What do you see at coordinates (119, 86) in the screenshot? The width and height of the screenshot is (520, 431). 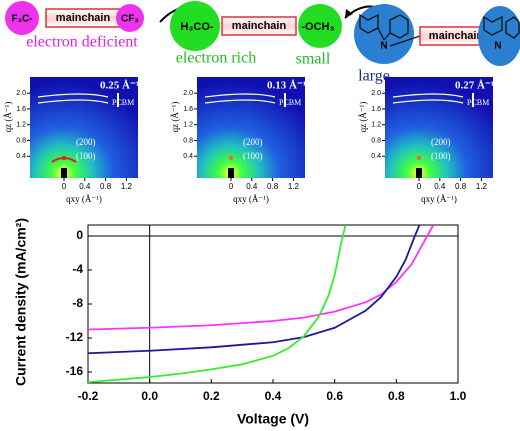 I see `spacing-label: 0.25 Å⁻¹` at bounding box center [119, 86].